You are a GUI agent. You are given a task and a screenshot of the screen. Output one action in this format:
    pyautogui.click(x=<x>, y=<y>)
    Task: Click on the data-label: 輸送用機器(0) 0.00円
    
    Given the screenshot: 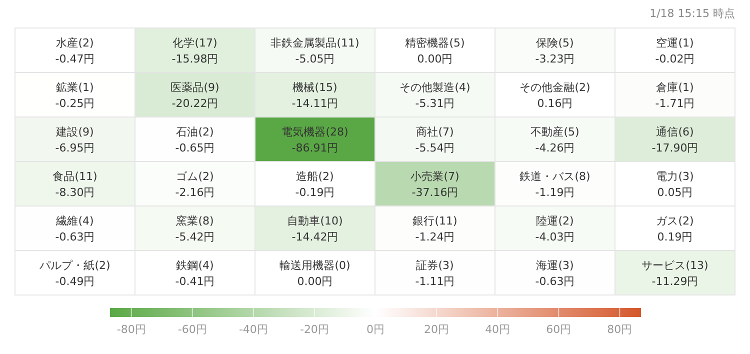 What is the action you would take?
    pyautogui.click(x=315, y=273)
    